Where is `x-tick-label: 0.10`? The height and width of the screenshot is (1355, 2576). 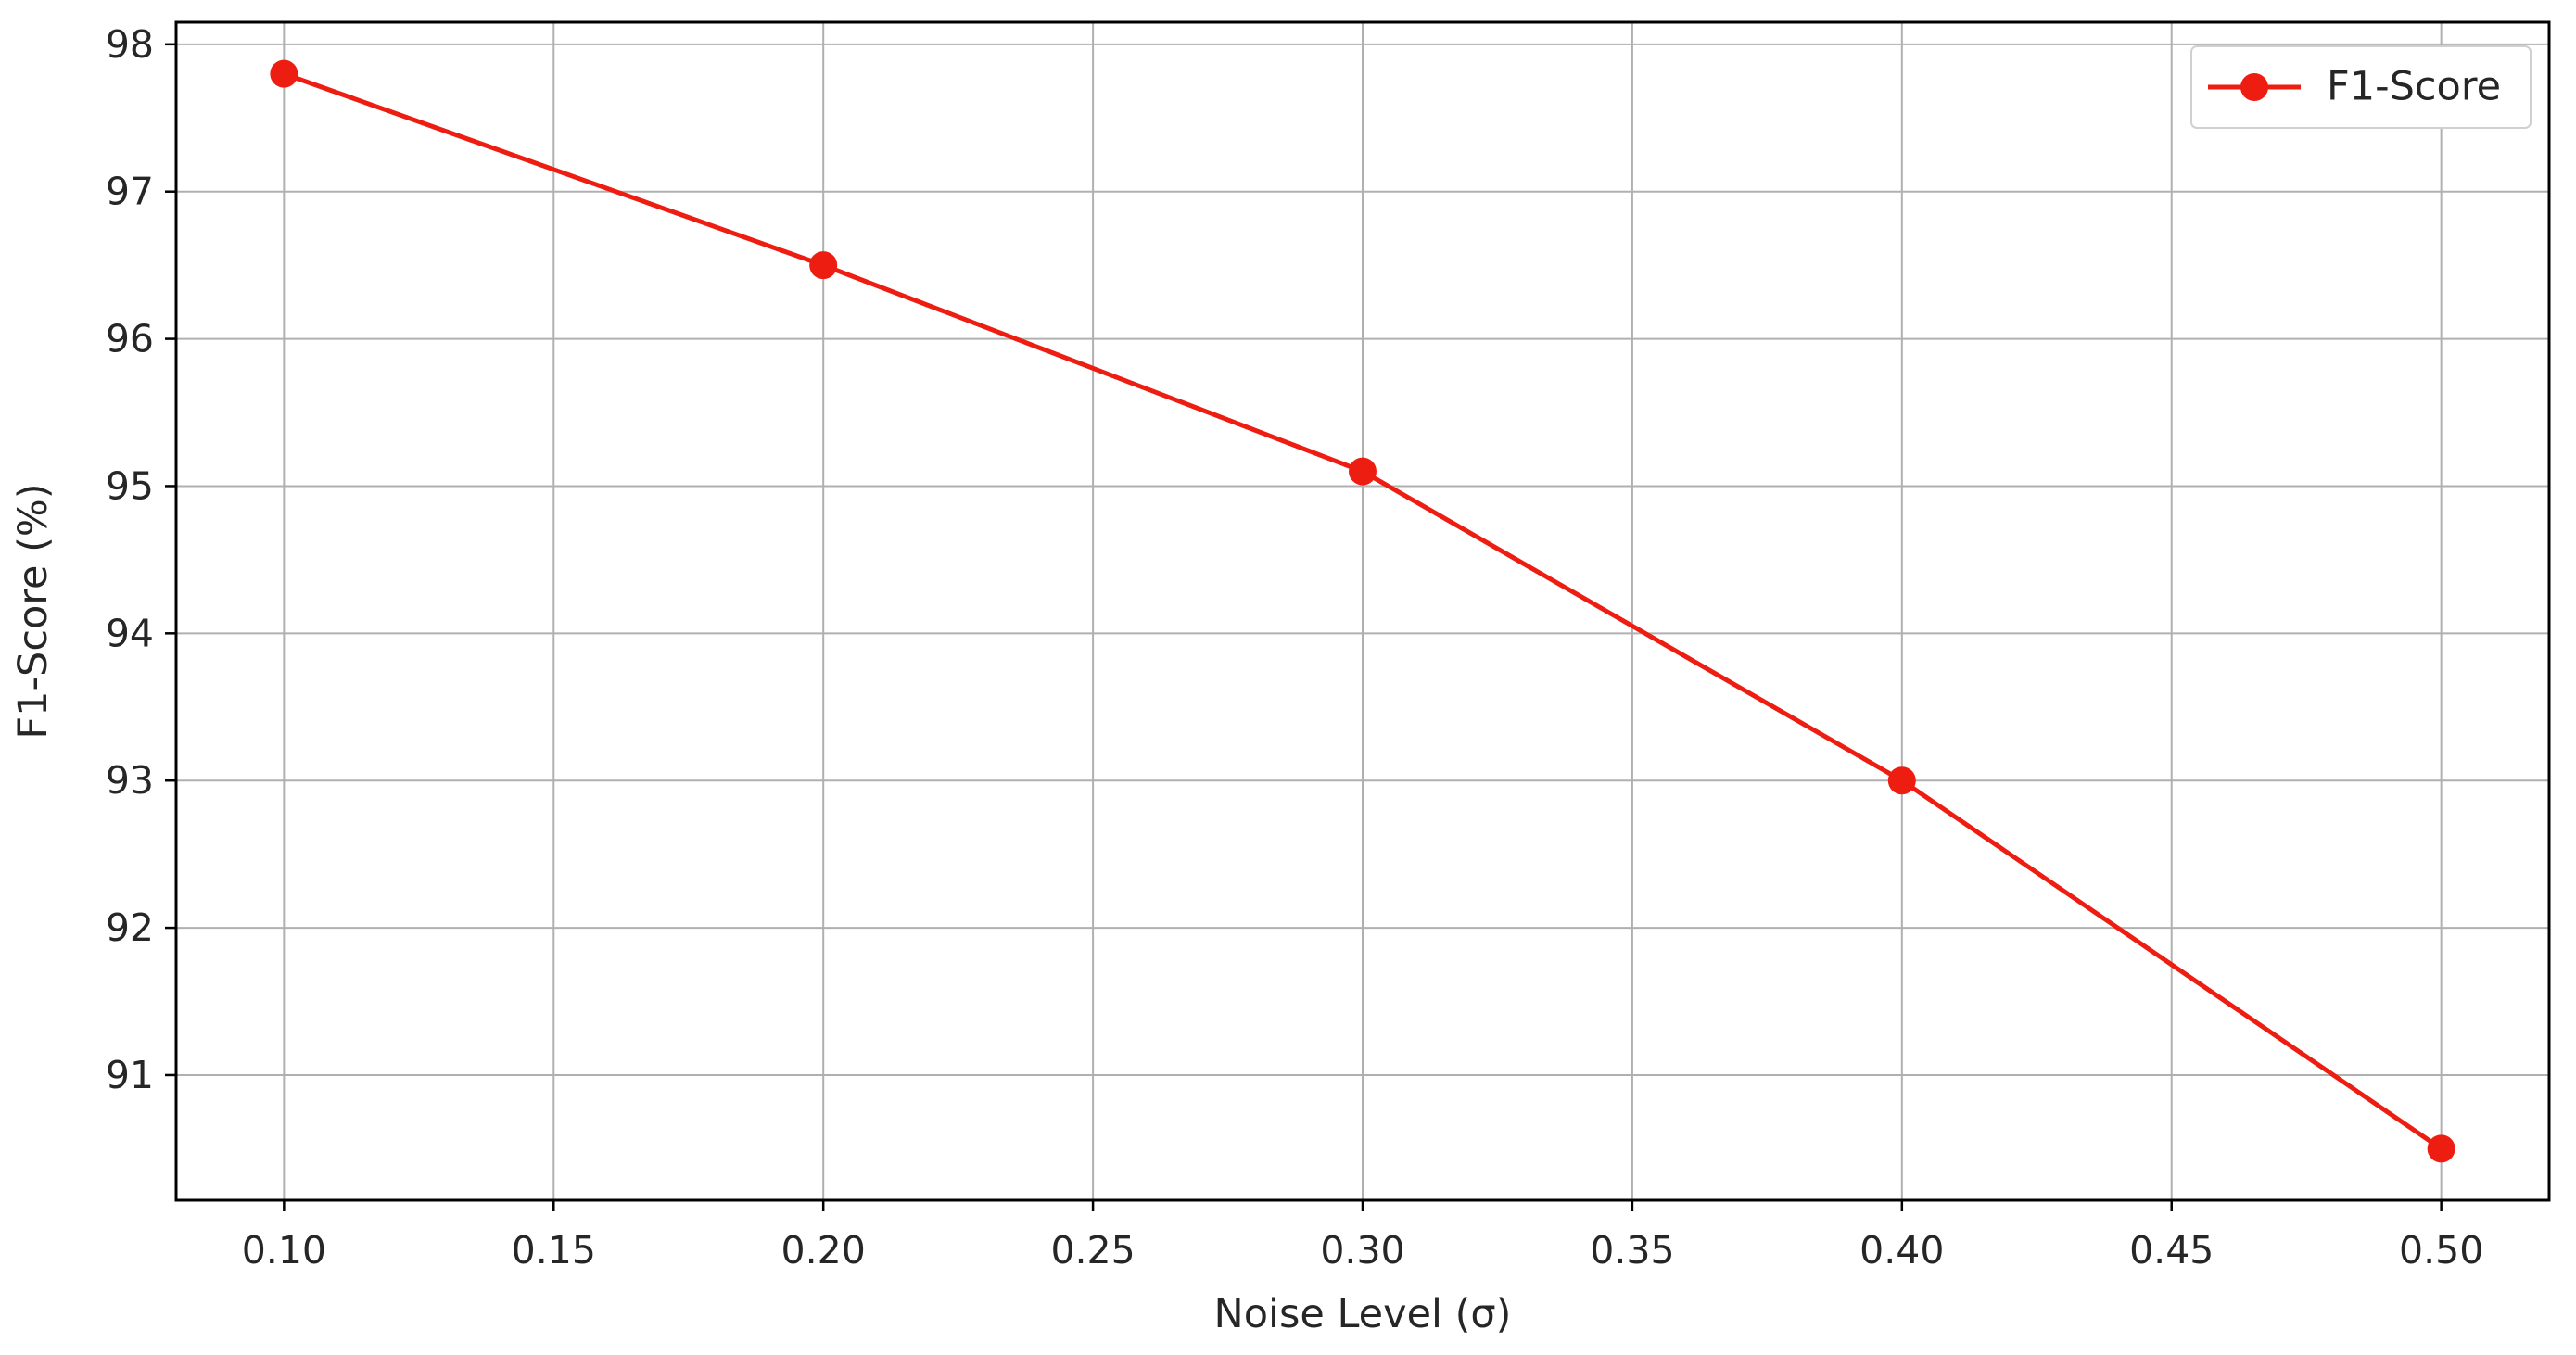 x-tick-label: 0.10 is located at coordinates (284, 1250).